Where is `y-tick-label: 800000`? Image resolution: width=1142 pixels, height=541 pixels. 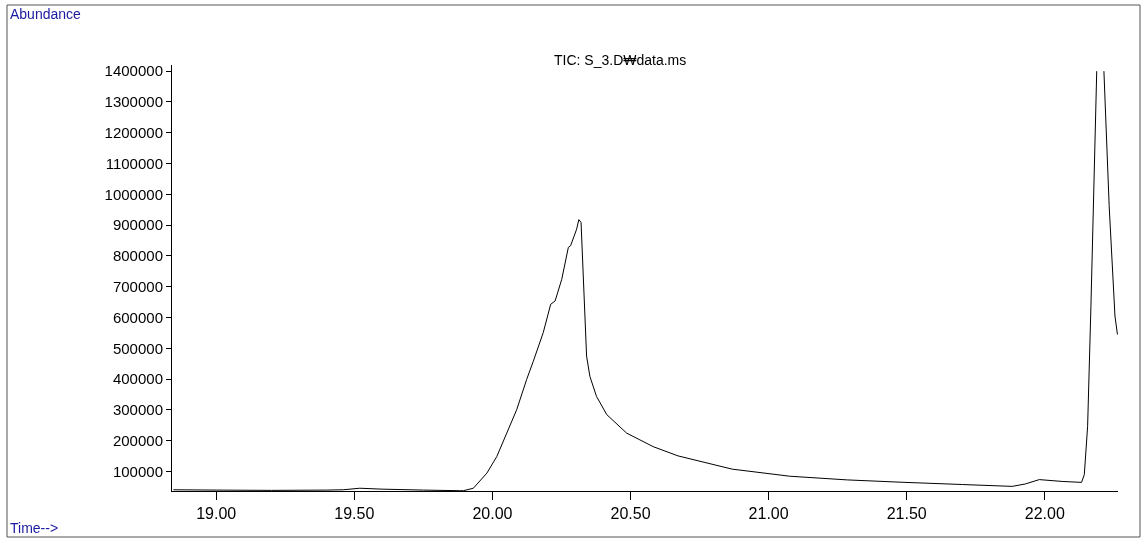
y-tick-label: 800000 is located at coordinates (137, 256).